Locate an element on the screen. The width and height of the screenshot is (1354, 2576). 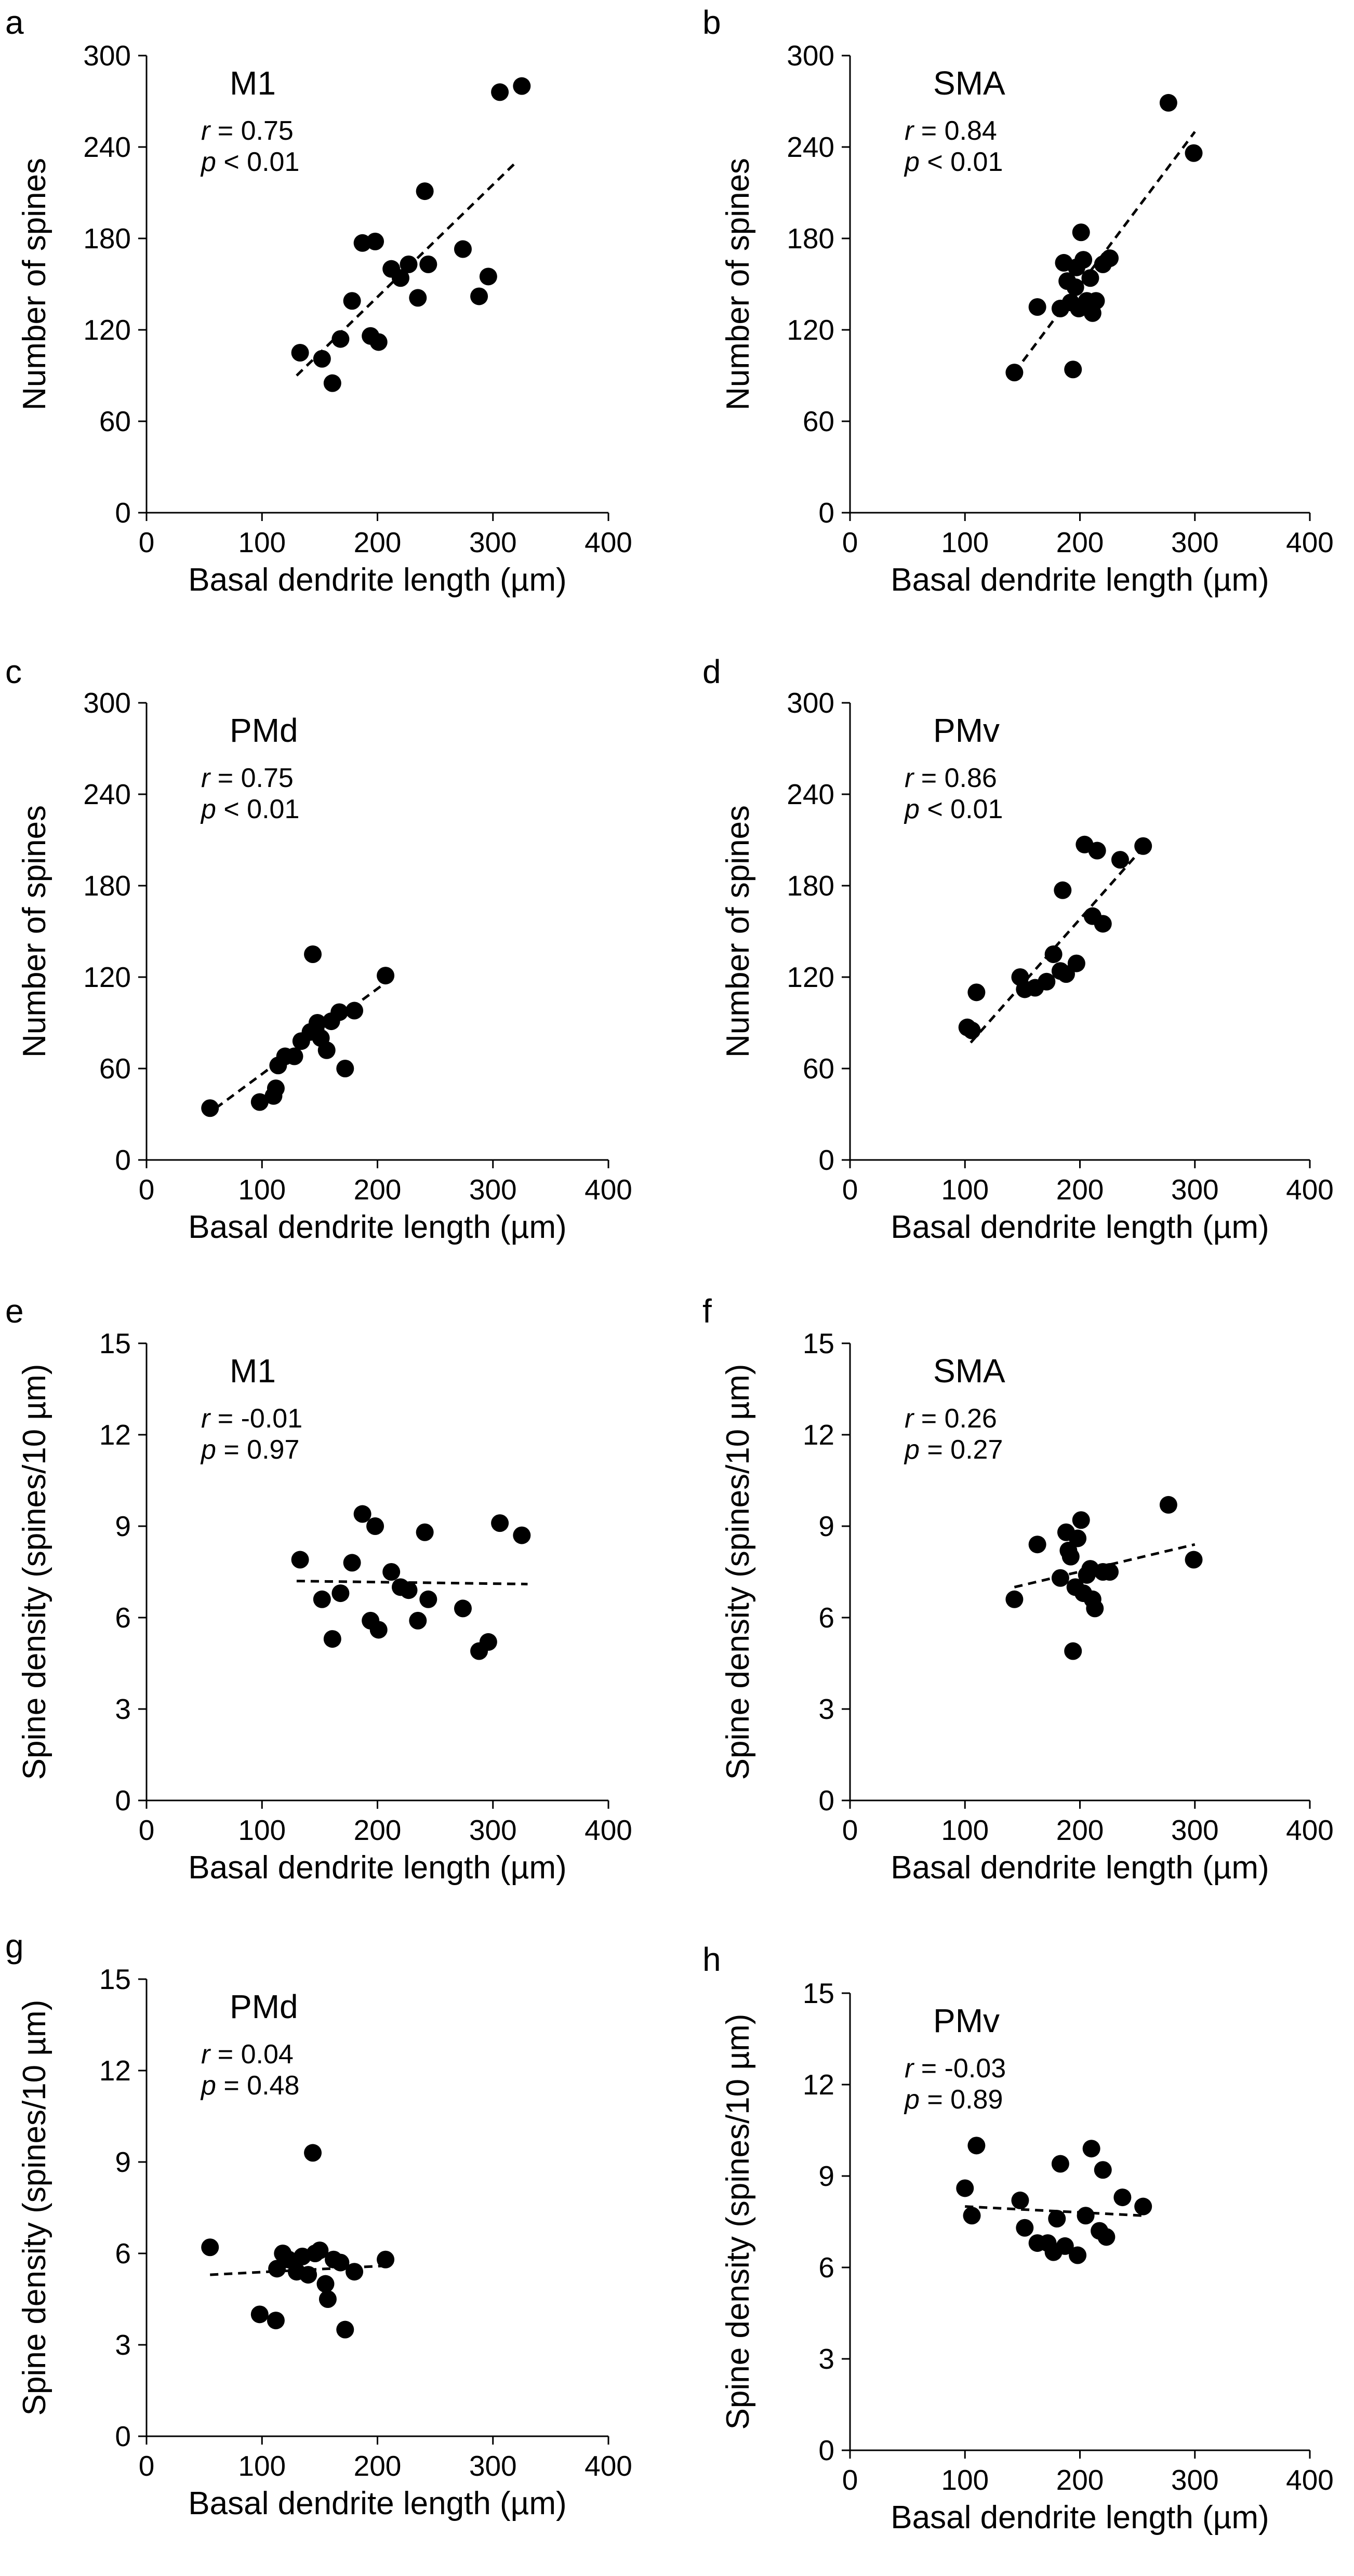
p-value: < 0.01 is located at coordinates (257, 809).